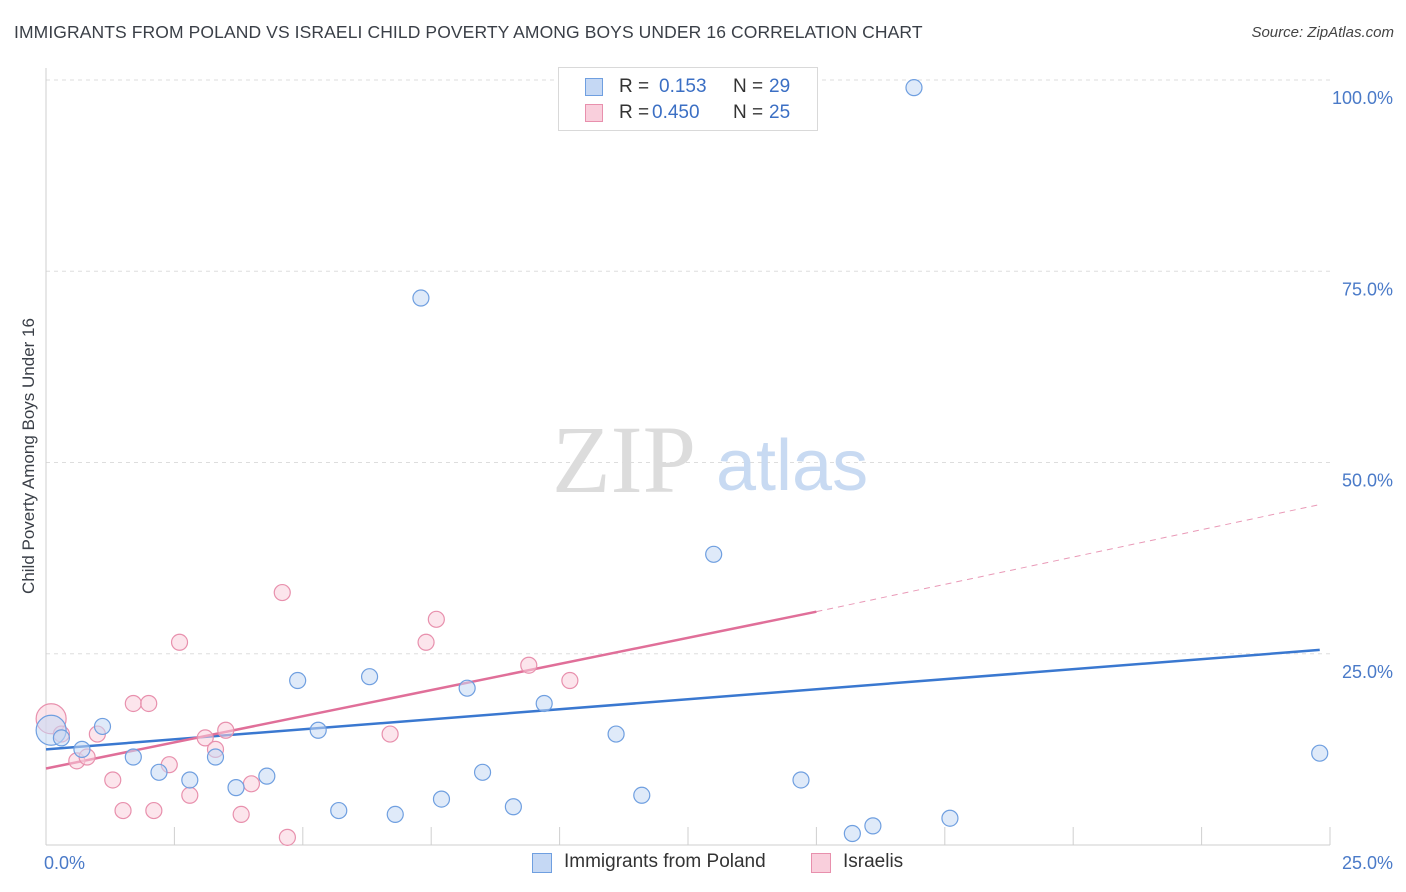 The width and height of the screenshot is (1406, 892). Describe the element at coordinates (1367, 863) in the screenshot. I see `x-tick-label: 25.0%` at that location.